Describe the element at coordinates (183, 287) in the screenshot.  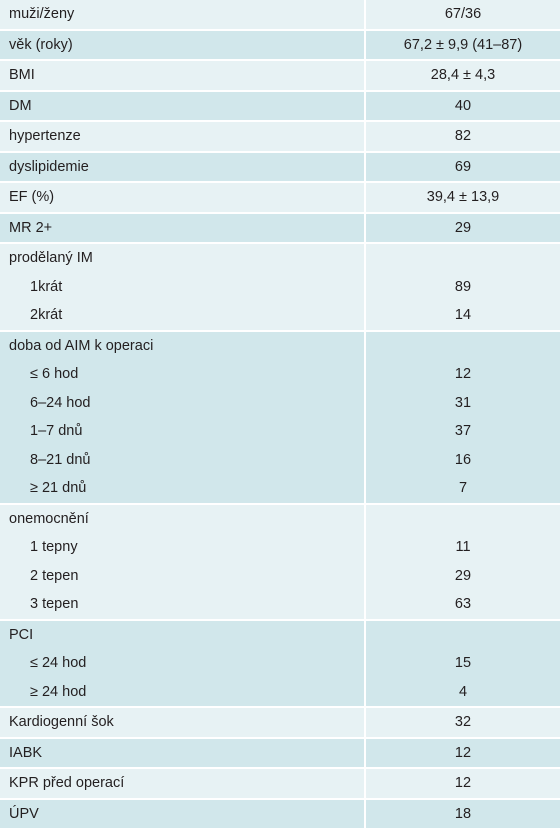
I see `row-label: 1krát` at that location.